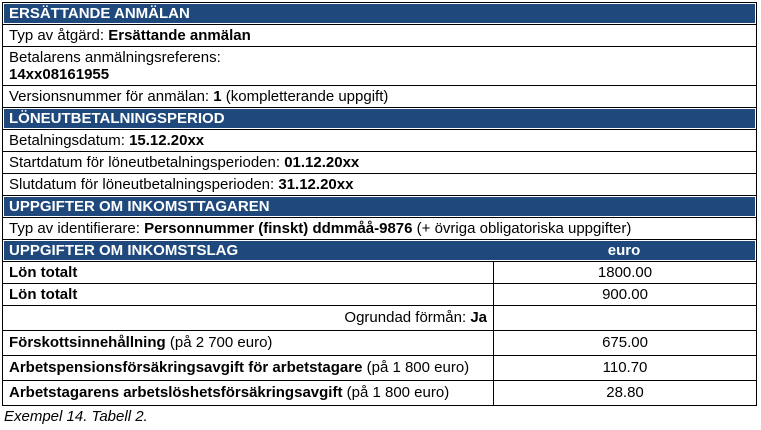  Describe the element at coordinates (625, 272) in the screenshot. I see `salary-total-1-amount: 1800.00` at that location.